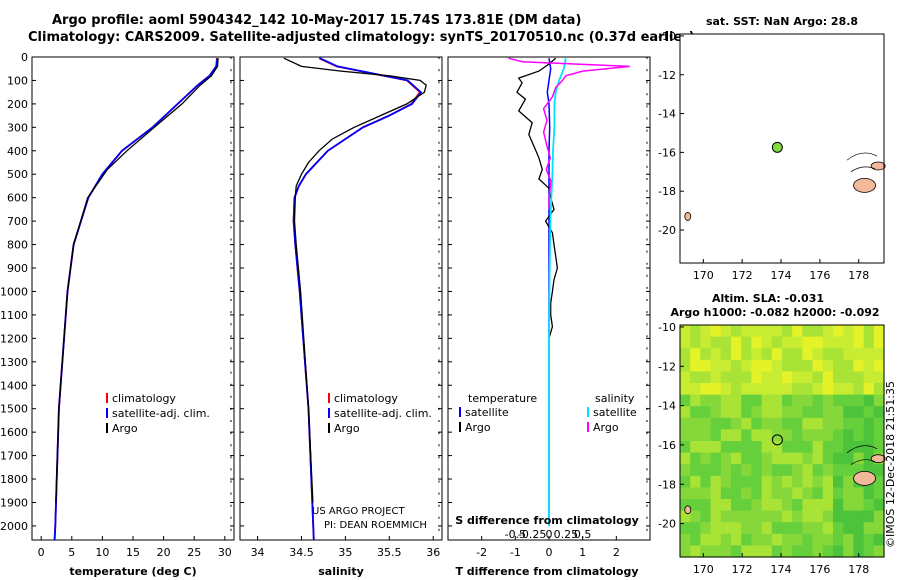  I want to click on map-x-tick-label: 178, so click(858, 275).